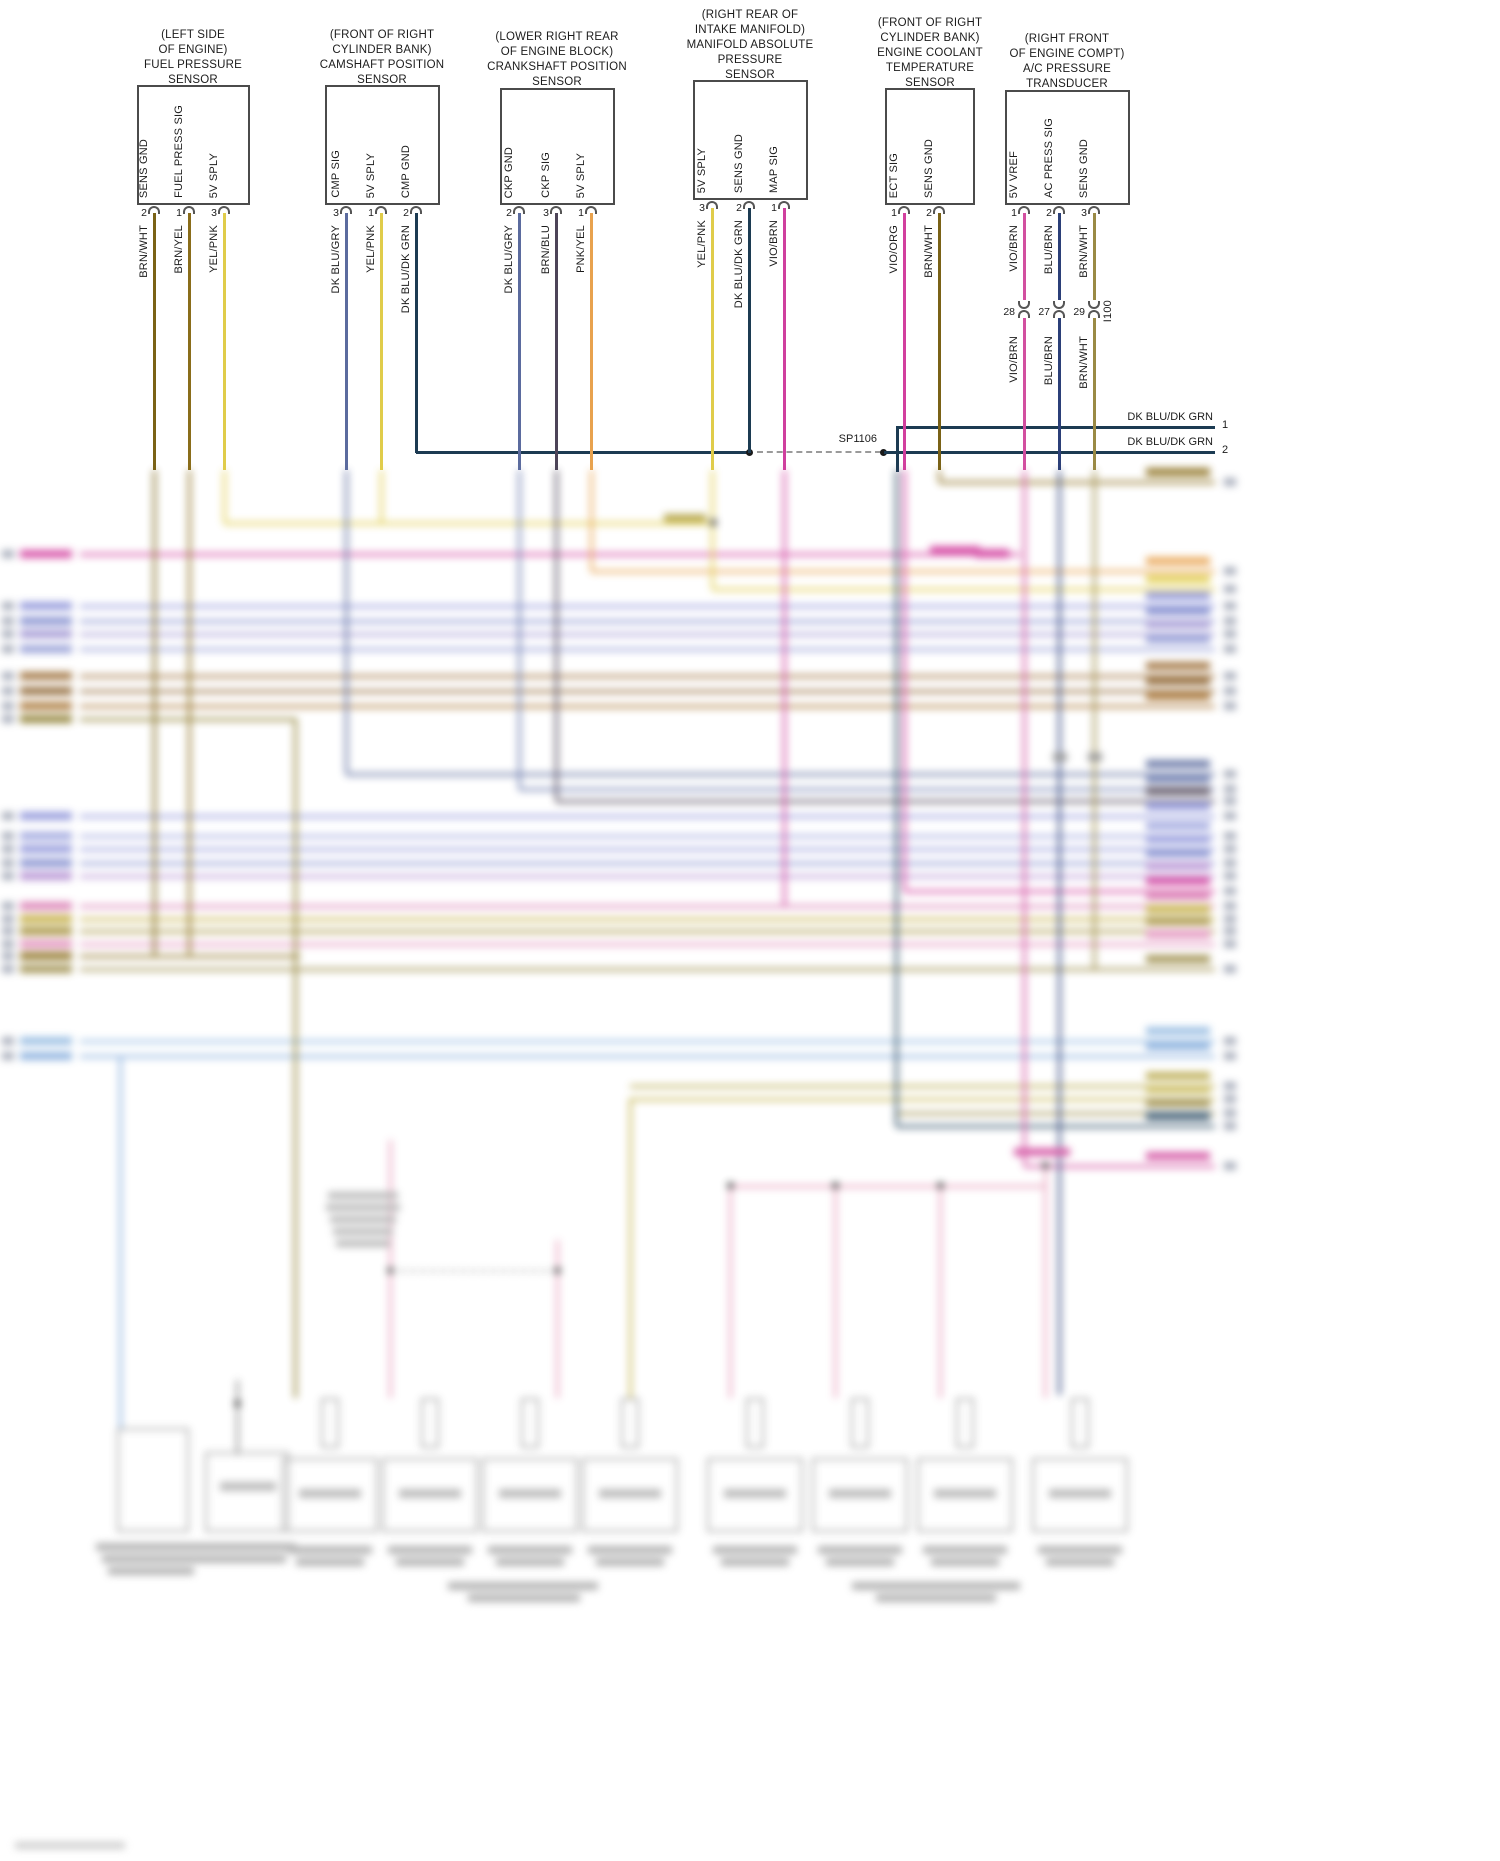 Image resolution: width=1500 pixels, height=1861 pixels. Describe the element at coordinates (930, 38) in the screenshot. I see `sensor-title-line: CYLINDER BANK)` at that location.